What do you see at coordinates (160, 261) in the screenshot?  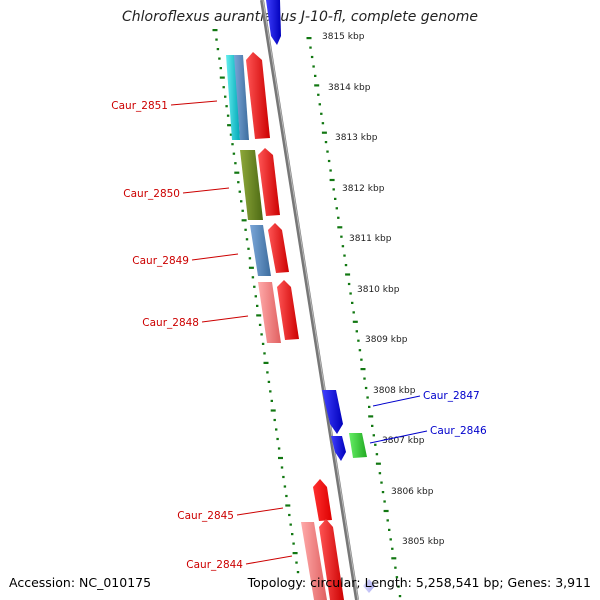 I see `gene-label-caur-2849: Caur_2849` at bounding box center [160, 261].